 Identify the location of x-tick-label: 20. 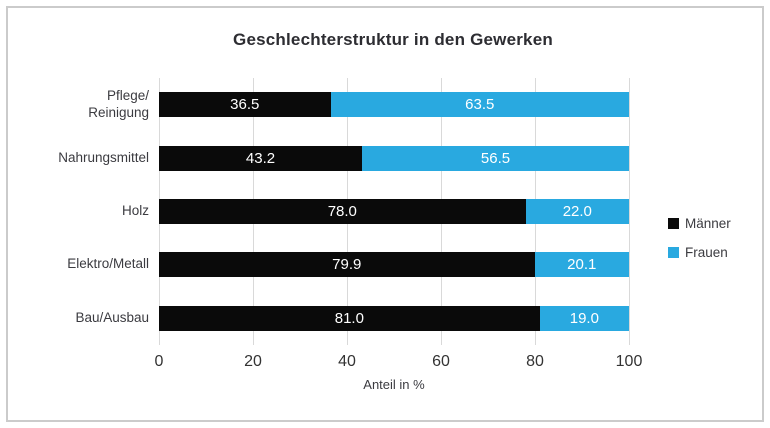
(253, 361).